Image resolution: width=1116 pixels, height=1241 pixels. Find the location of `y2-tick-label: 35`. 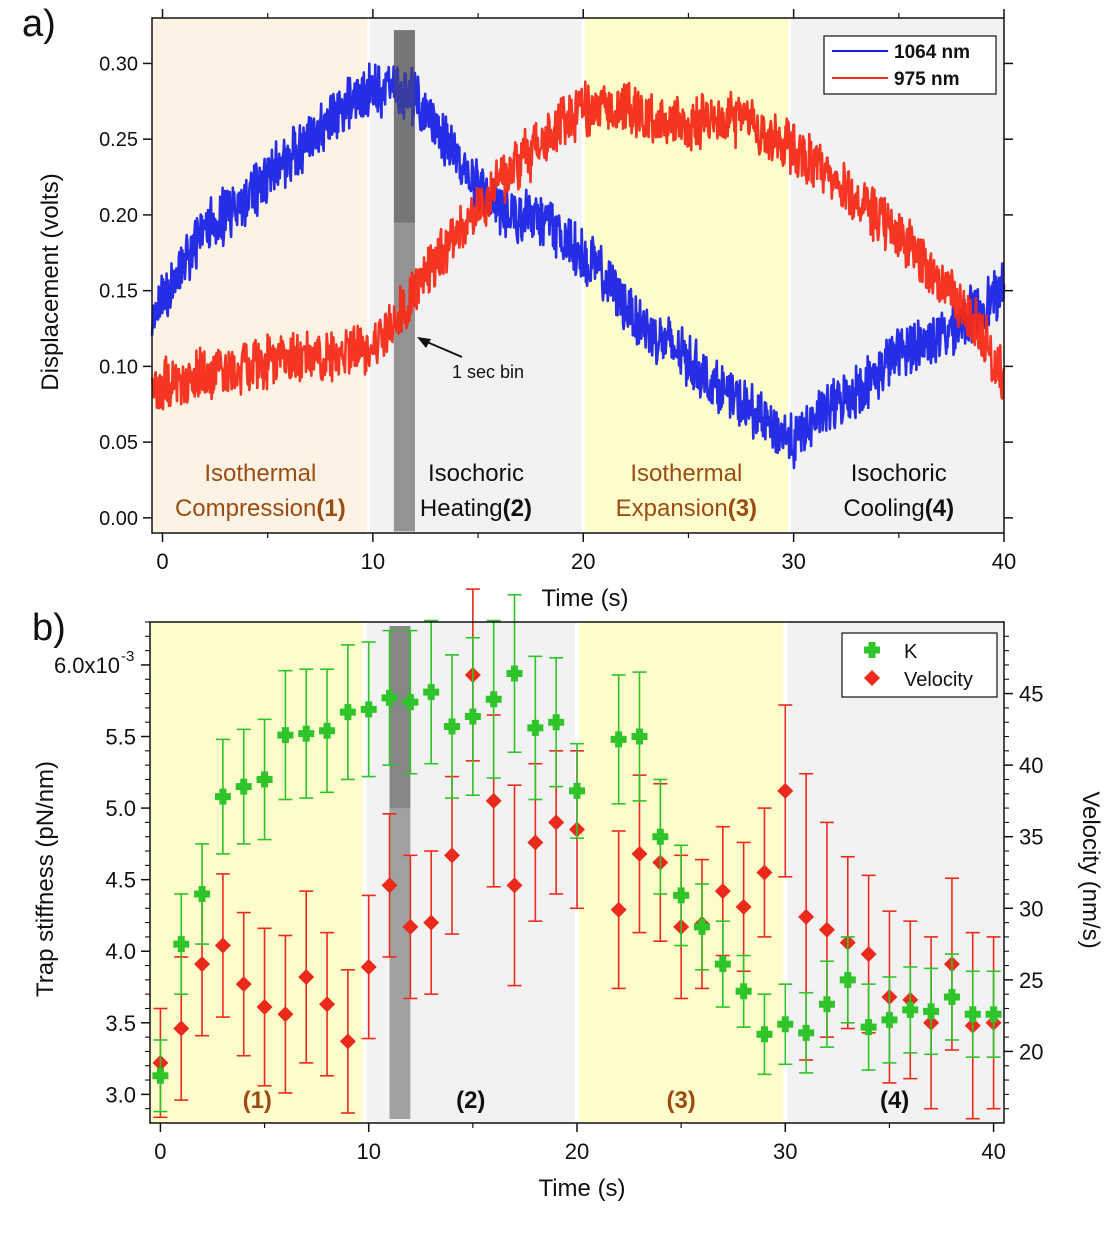

y2-tick-label: 35 is located at coordinates (1031, 837).